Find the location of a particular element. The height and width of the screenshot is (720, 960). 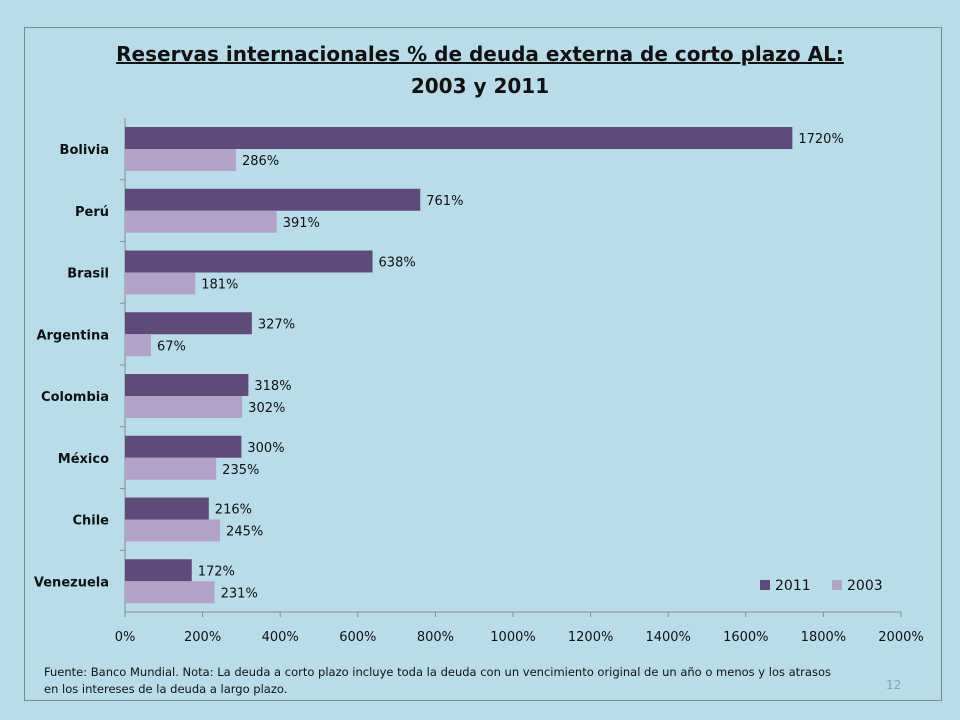

data-label: 216% is located at coordinates (233, 510).